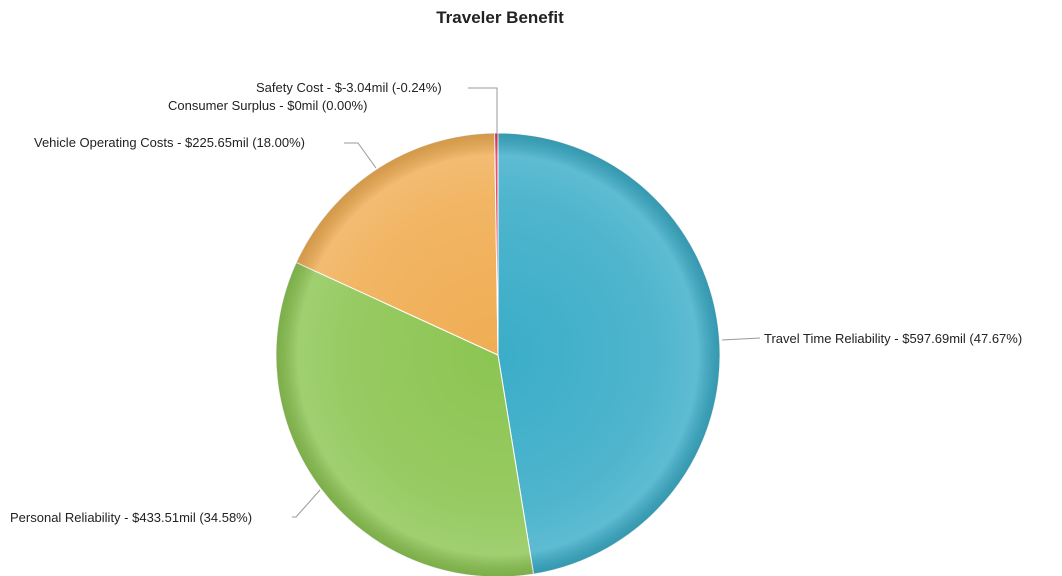  Describe the element at coordinates (349, 87) in the screenshot. I see `slice-label-safety-cost: Safety Cost - $-3.04mil (-0.24%)` at that location.